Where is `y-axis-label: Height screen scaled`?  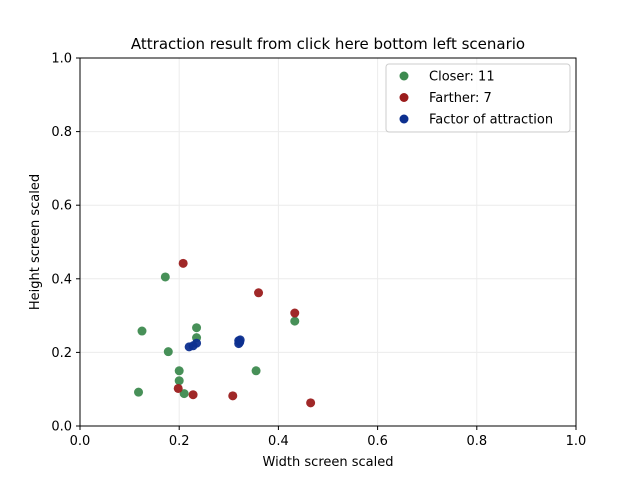 y-axis-label: Height screen scaled is located at coordinates (35, 242).